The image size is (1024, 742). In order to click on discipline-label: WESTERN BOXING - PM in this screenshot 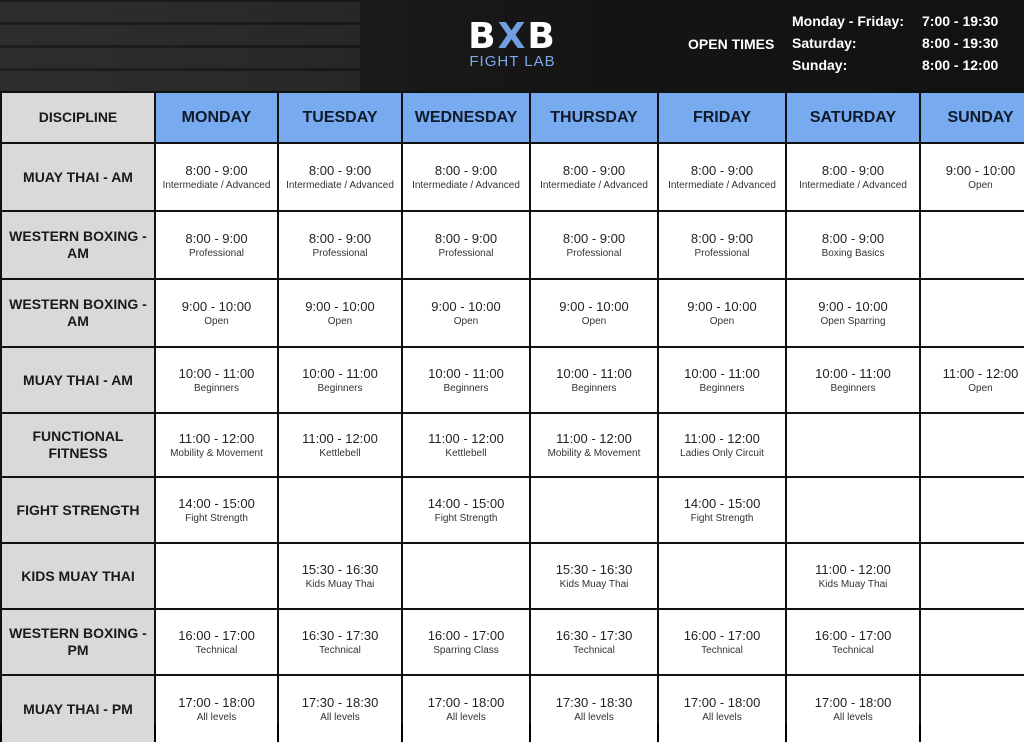, I will do `click(78, 642)`.